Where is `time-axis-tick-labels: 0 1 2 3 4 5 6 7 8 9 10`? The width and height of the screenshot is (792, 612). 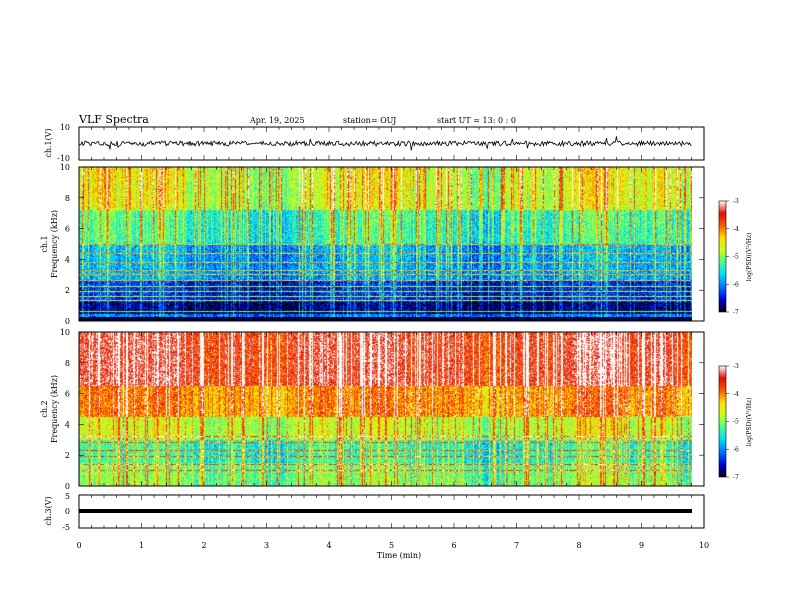
time-axis-tick-labels: 0 1 2 3 4 5 6 7 8 9 10 is located at coordinates (392, 545).